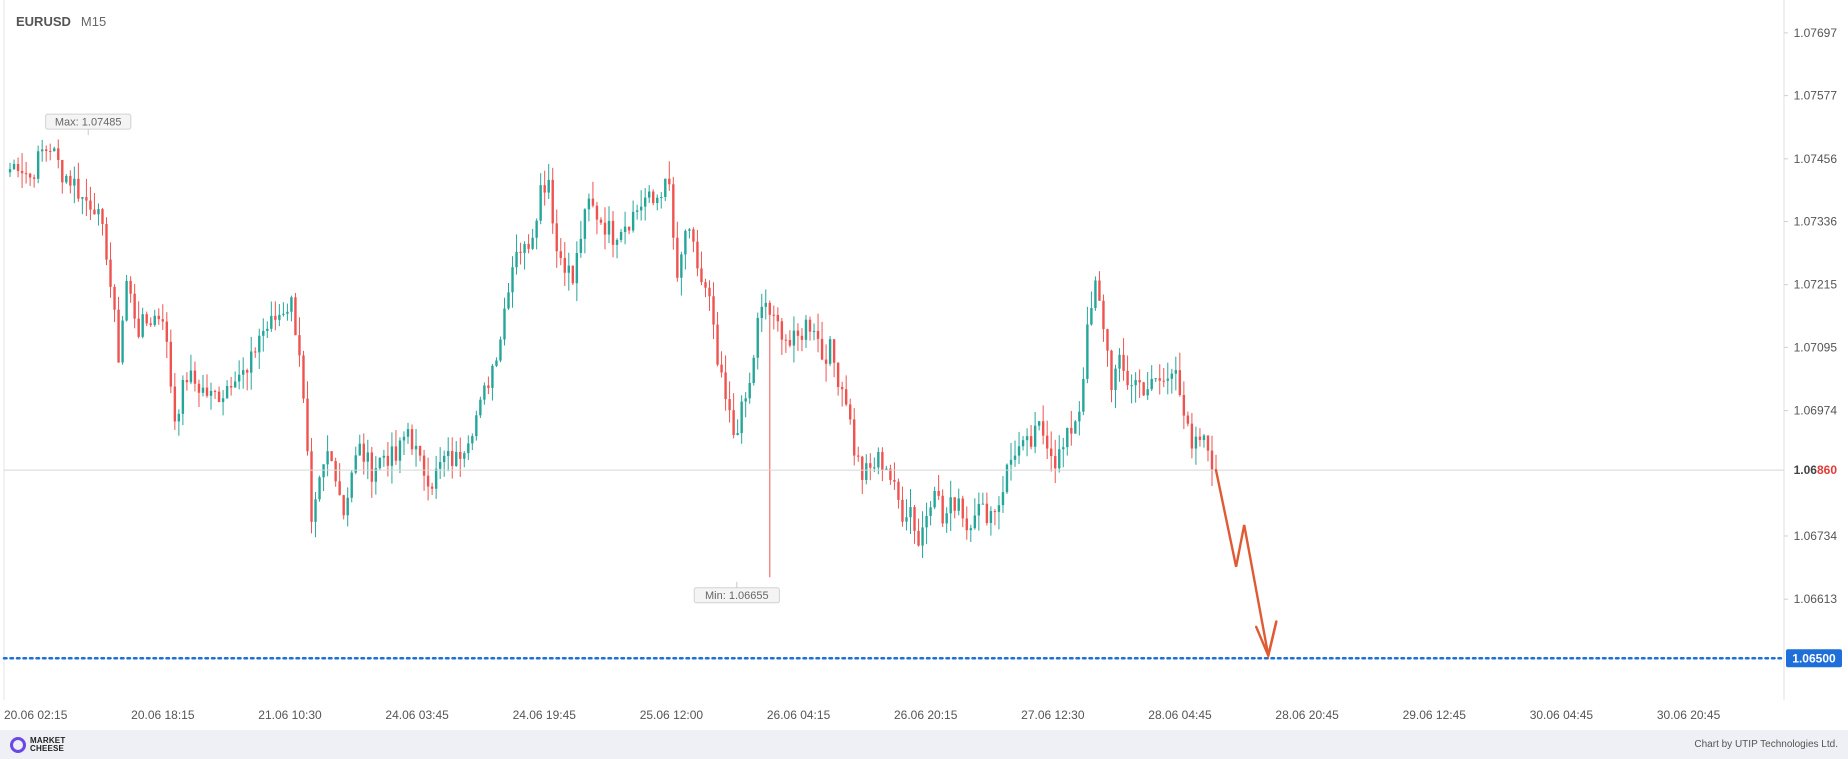 The height and width of the screenshot is (759, 1848). Describe the element at coordinates (799, 715) in the screenshot. I see `x-tick-label: 26.06 04:15` at that location.